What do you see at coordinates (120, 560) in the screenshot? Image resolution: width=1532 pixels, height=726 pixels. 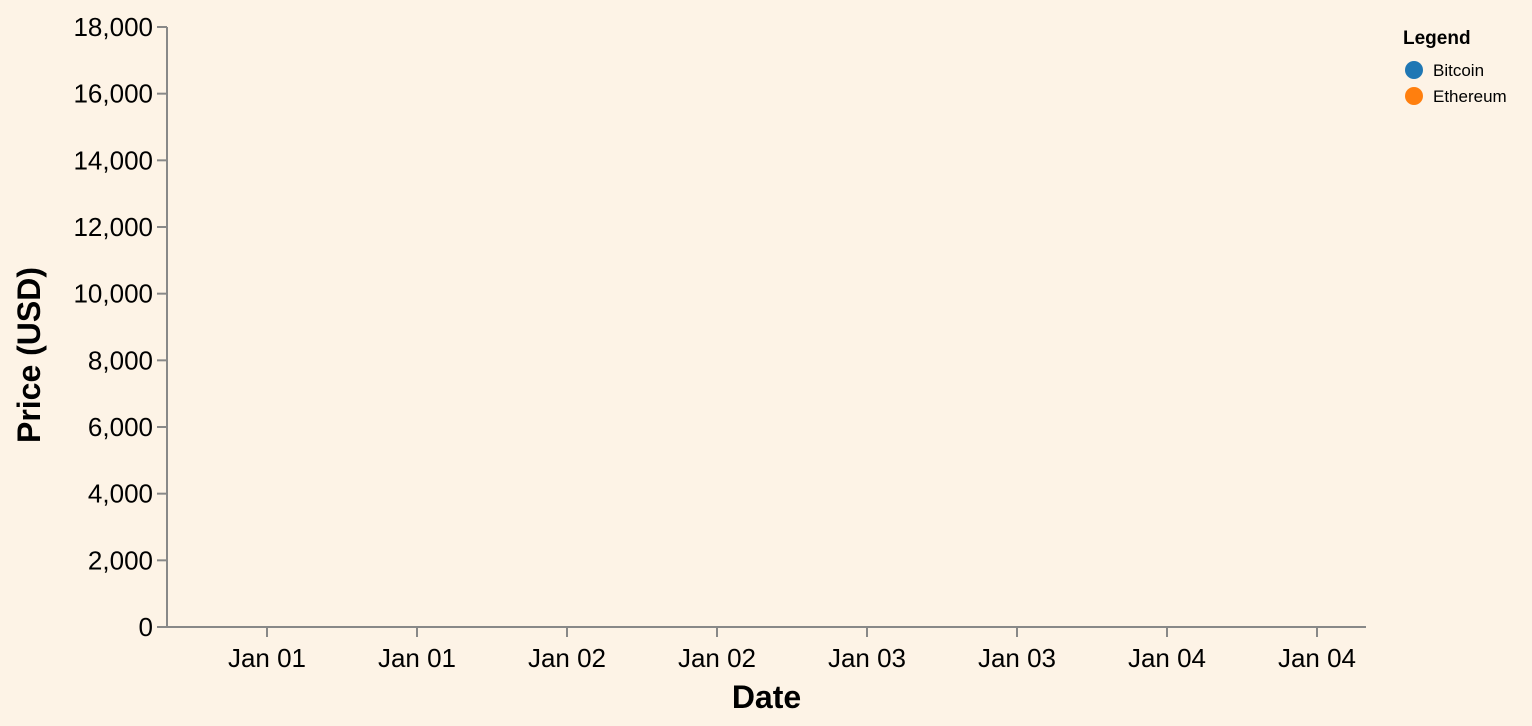 I see `y-tick-label: 2,000` at bounding box center [120, 560].